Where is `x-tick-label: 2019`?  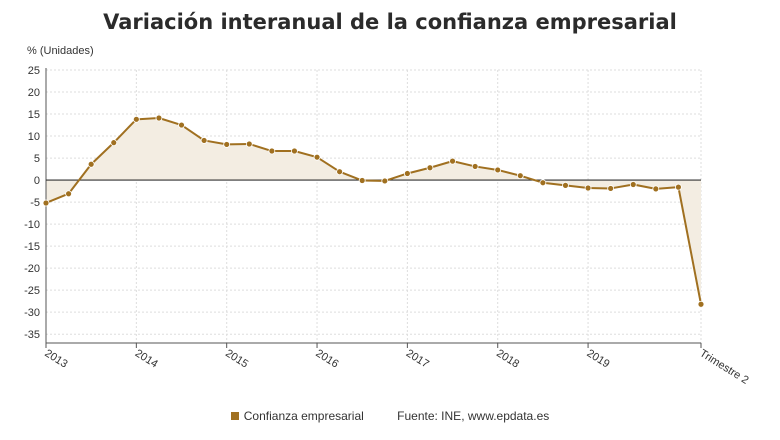 x-tick-label: 2019 is located at coordinates (597, 358).